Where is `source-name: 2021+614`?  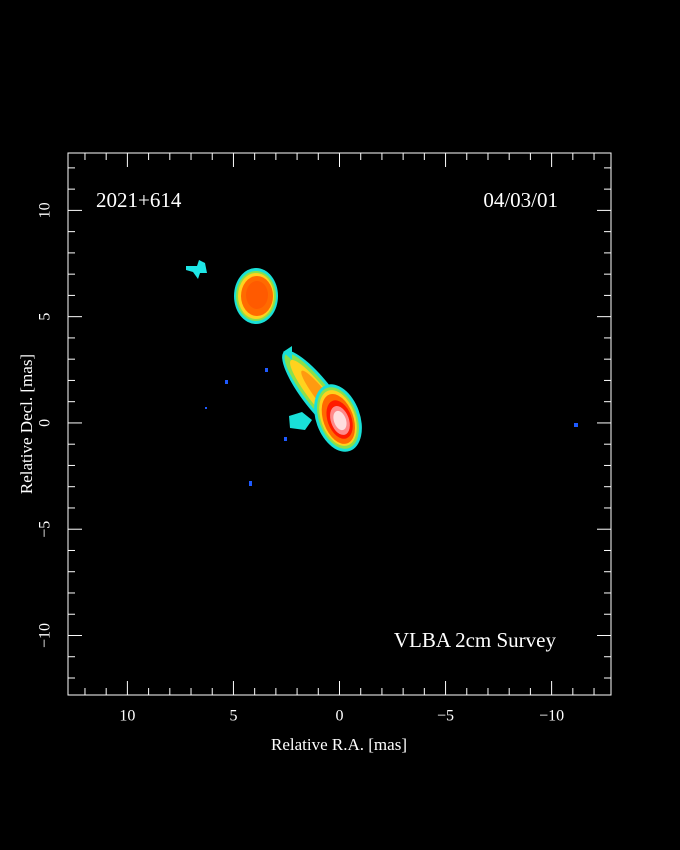
source-name: 2021+614 is located at coordinates (139, 200).